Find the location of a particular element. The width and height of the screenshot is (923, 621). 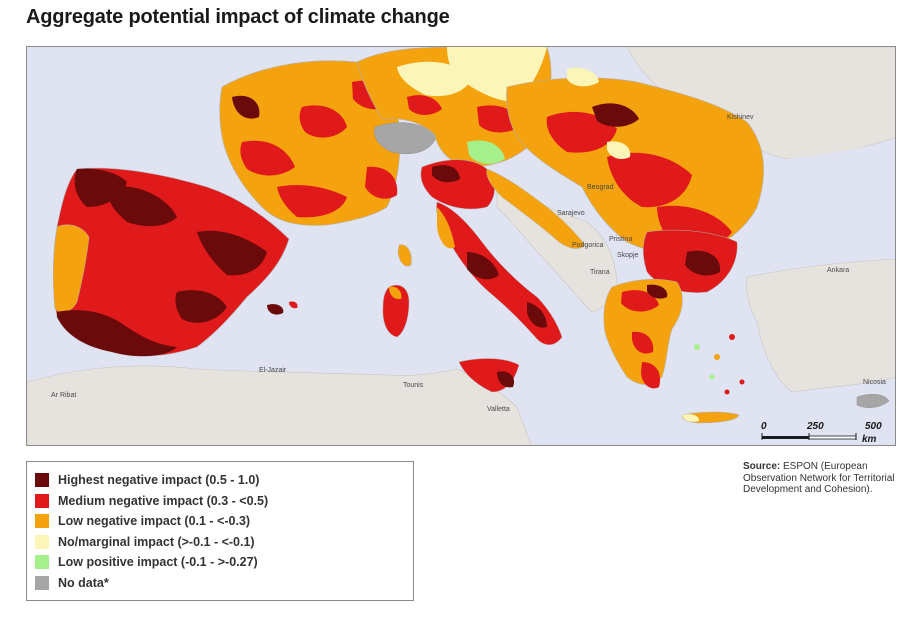

legend-item-highest: Highest negative impact (0.5 - 1.0) is located at coordinates (224, 480).